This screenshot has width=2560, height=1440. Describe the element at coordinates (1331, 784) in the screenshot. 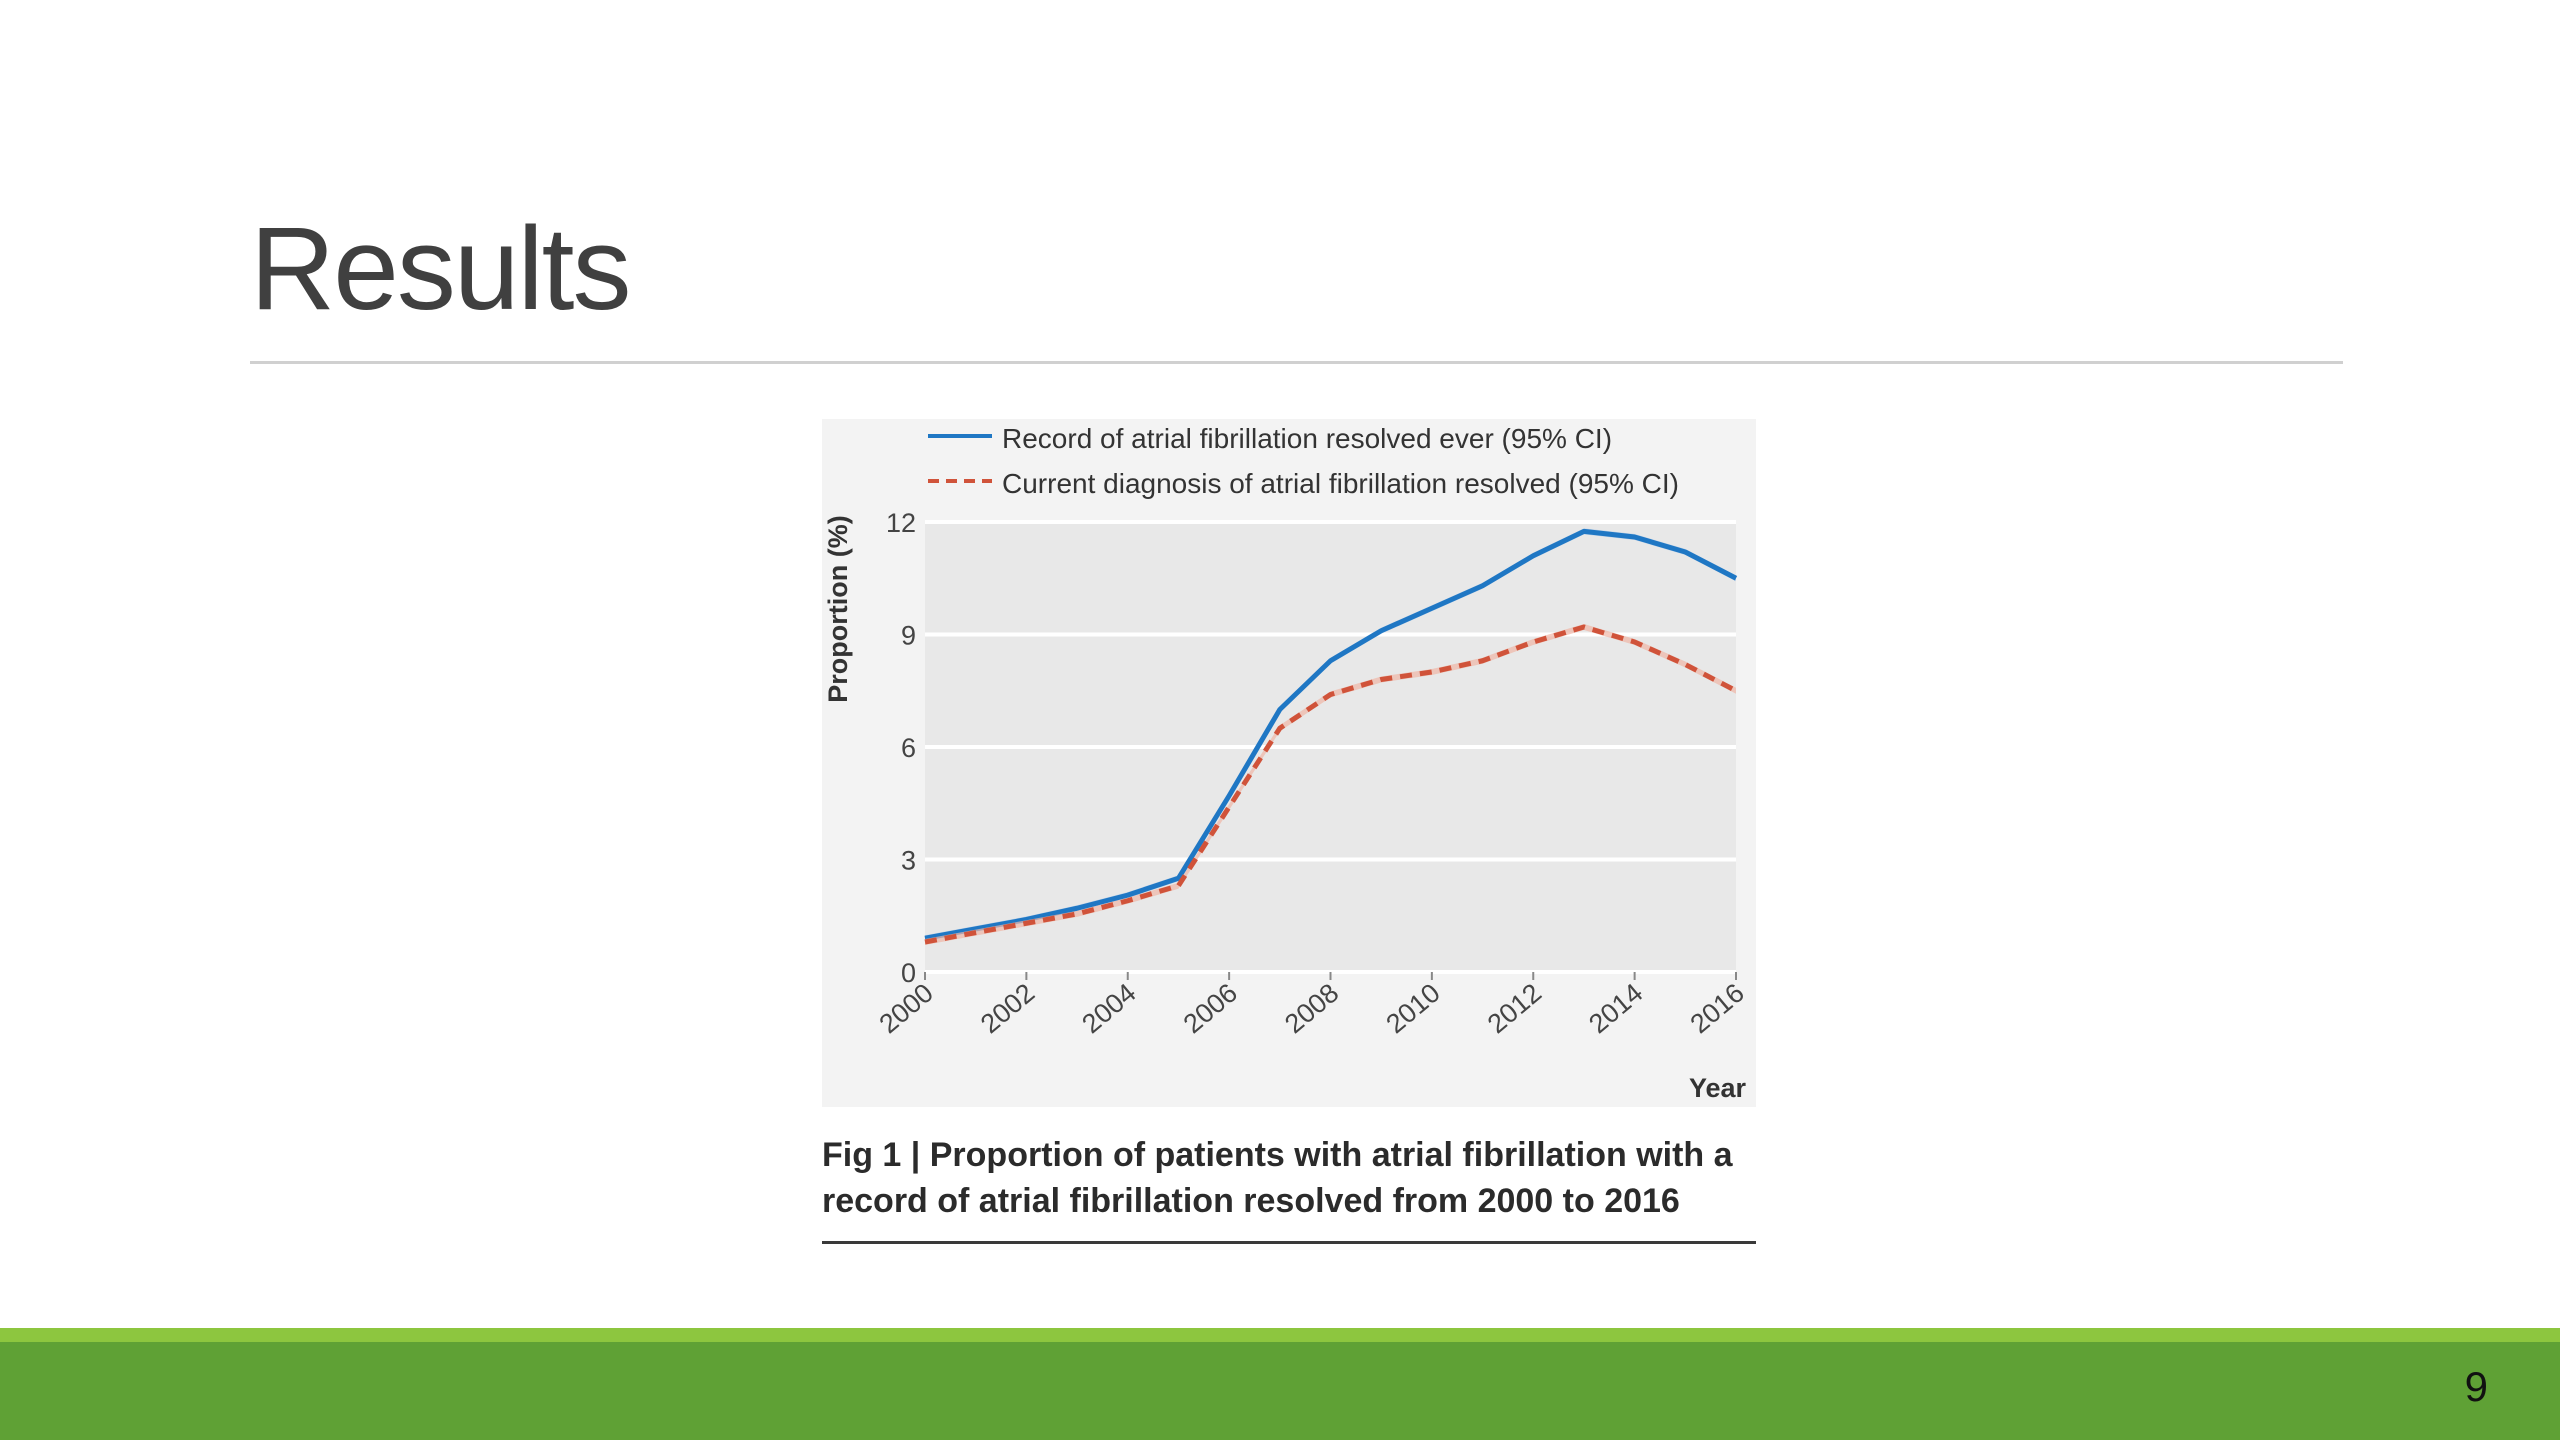

I see `series-line-current` at that location.